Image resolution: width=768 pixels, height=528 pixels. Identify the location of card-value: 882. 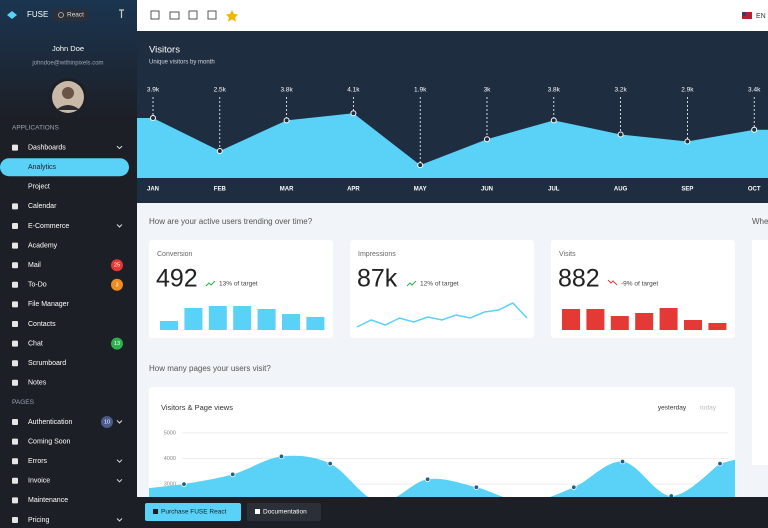
(579, 279).